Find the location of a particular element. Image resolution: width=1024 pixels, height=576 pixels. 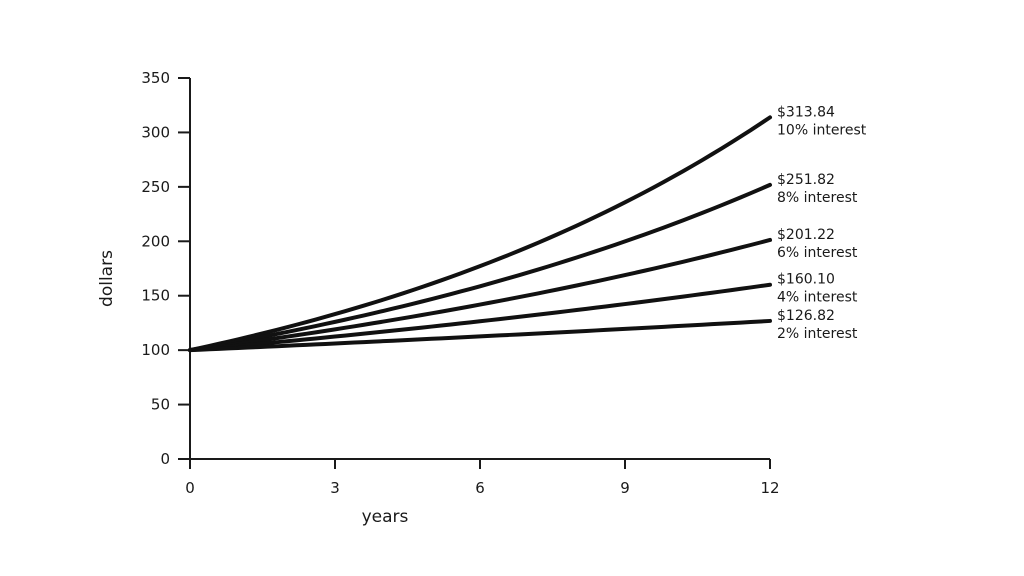

series-name-label: 10% interest is located at coordinates (822, 130).